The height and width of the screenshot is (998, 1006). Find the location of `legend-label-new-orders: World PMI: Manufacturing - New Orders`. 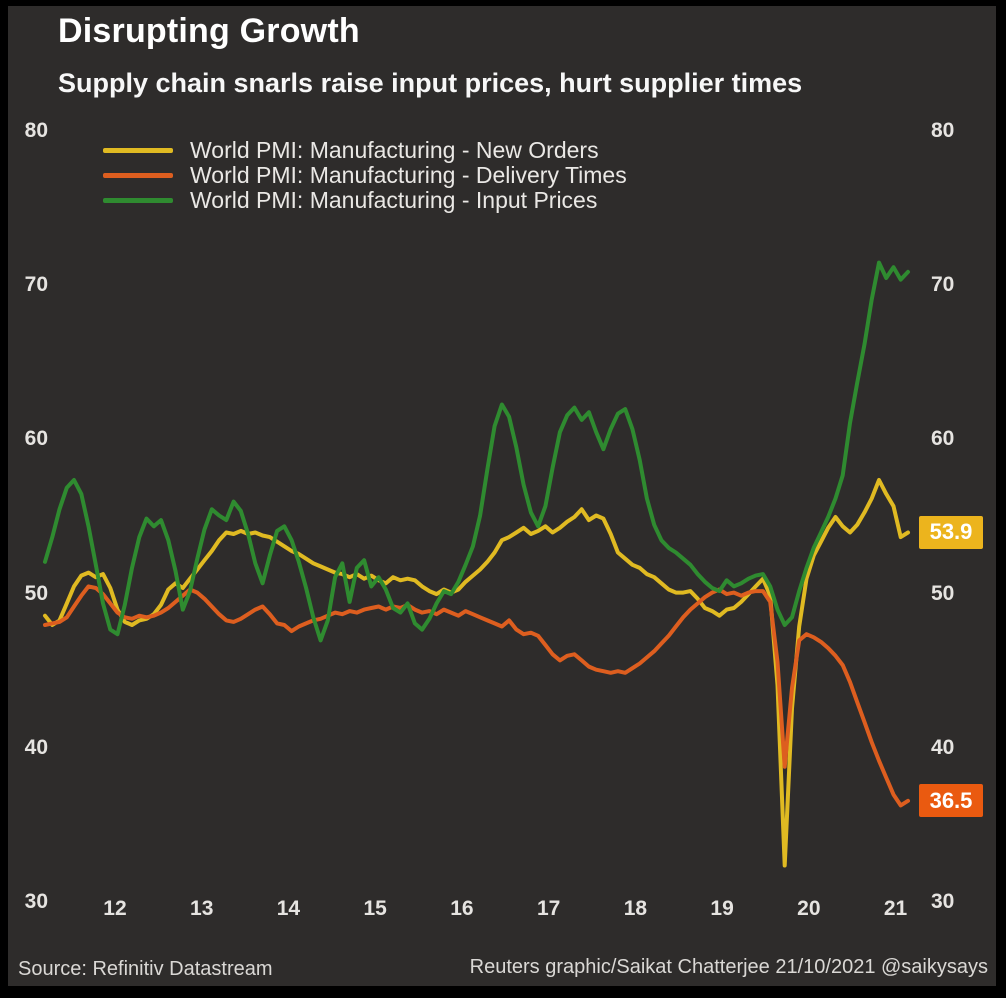

legend-label-new-orders: World PMI: Manufacturing - New Orders is located at coordinates (394, 150).